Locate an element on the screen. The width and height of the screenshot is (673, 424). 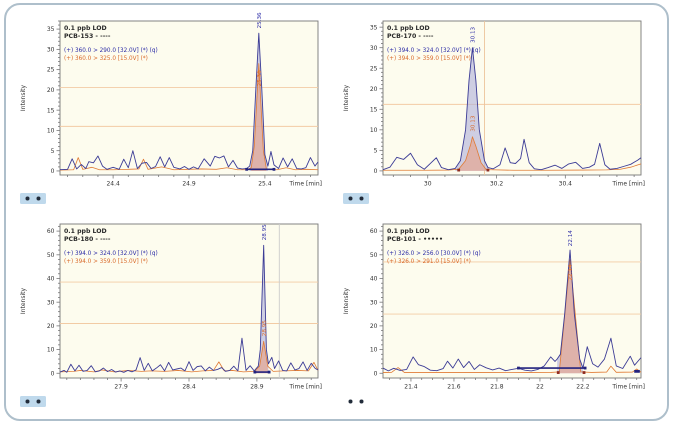
confirm-trace is located at coordinates (512, 153).